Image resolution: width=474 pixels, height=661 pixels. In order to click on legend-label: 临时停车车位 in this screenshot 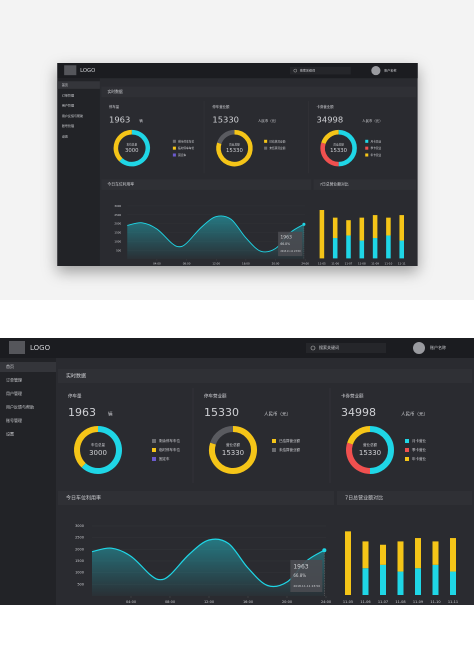, I will do `click(169, 449)`.